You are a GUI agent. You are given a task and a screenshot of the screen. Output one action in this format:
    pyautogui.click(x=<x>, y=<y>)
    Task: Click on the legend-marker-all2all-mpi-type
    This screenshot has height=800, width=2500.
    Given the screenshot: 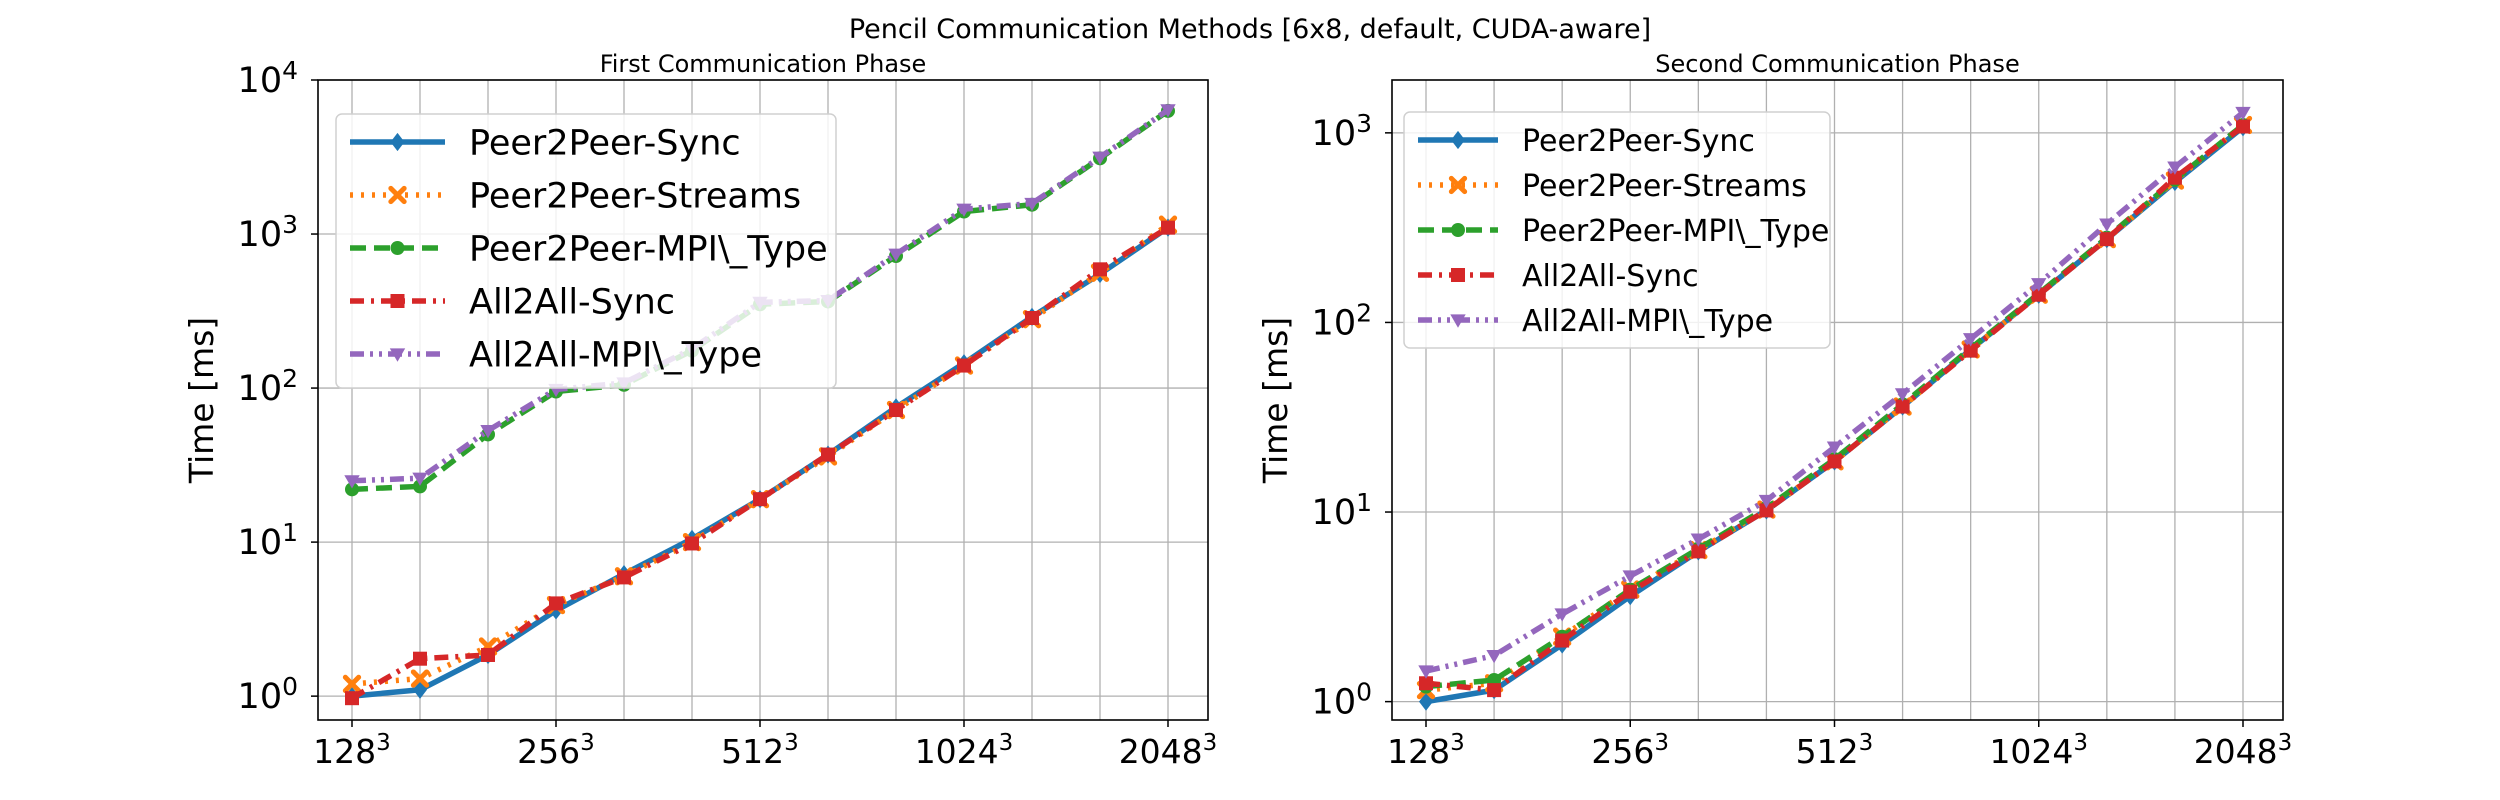 What is the action you would take?
    pyautogui.click(x=397, y=355)
    